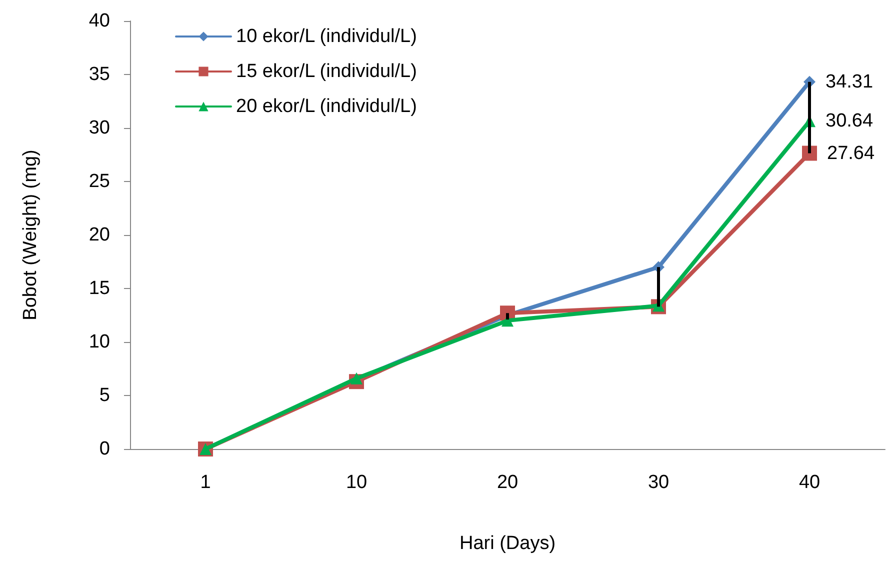  What do you see at coordinates (99, 288) in the screenshot?
I see `y-tick-label: 15` at bounding box center [99, 288].